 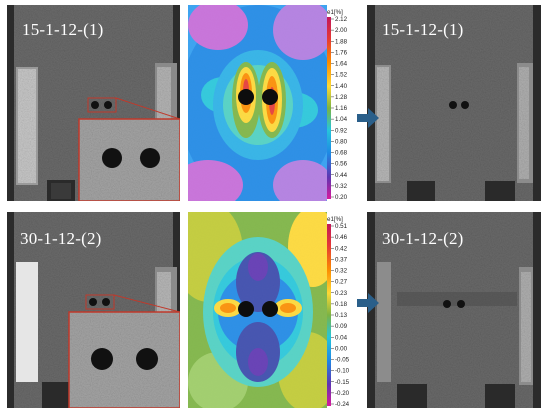 What do you see at coordinates (341, 75) in the screenshot?
I see `top-scale-tick-label: 1.52` at bounding box center [341, 75].